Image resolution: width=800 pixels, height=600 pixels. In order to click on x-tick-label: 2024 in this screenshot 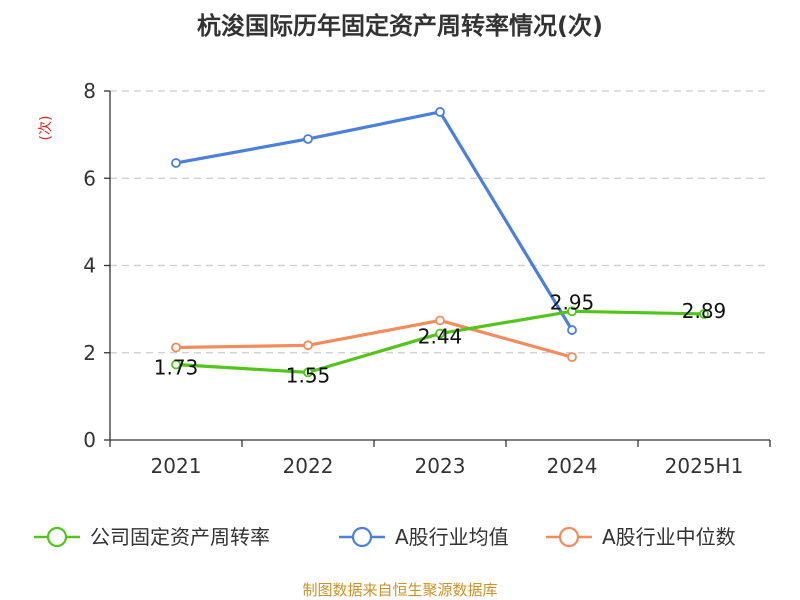, I will do `click(572, 466)`.